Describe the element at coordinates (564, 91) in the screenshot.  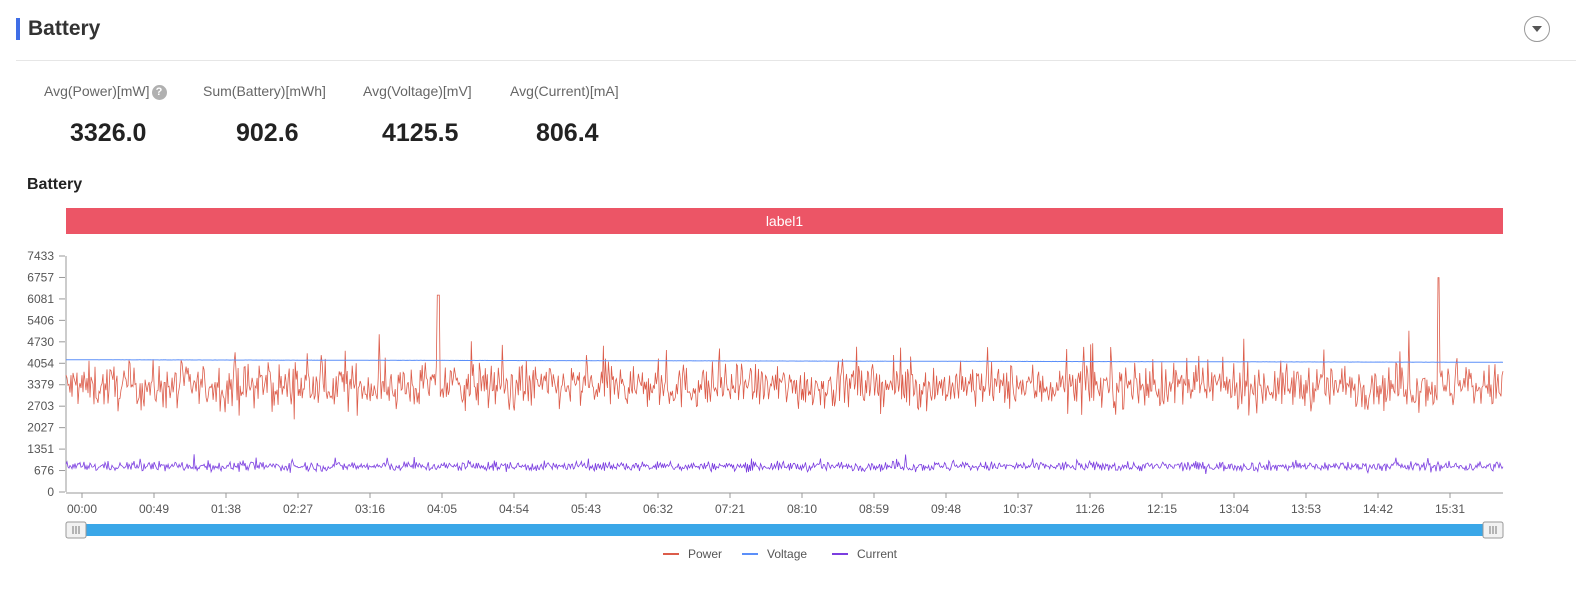
I see `stat-label: Avg(Current)[mA]` at that location.